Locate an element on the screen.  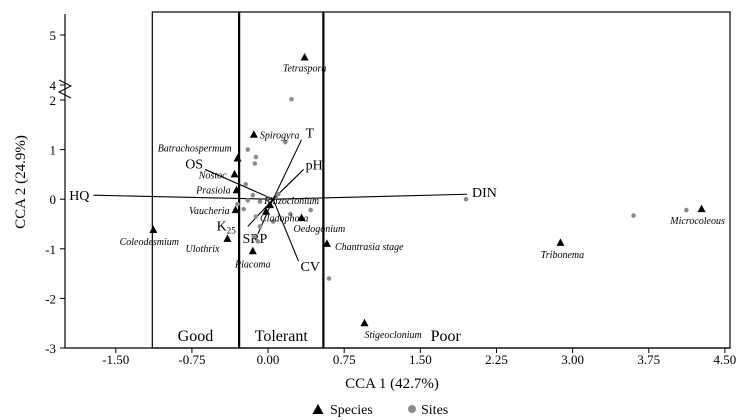
y-ticks: -3 -2 -1 0 1 24 5 is located at coordinates (55, 192).